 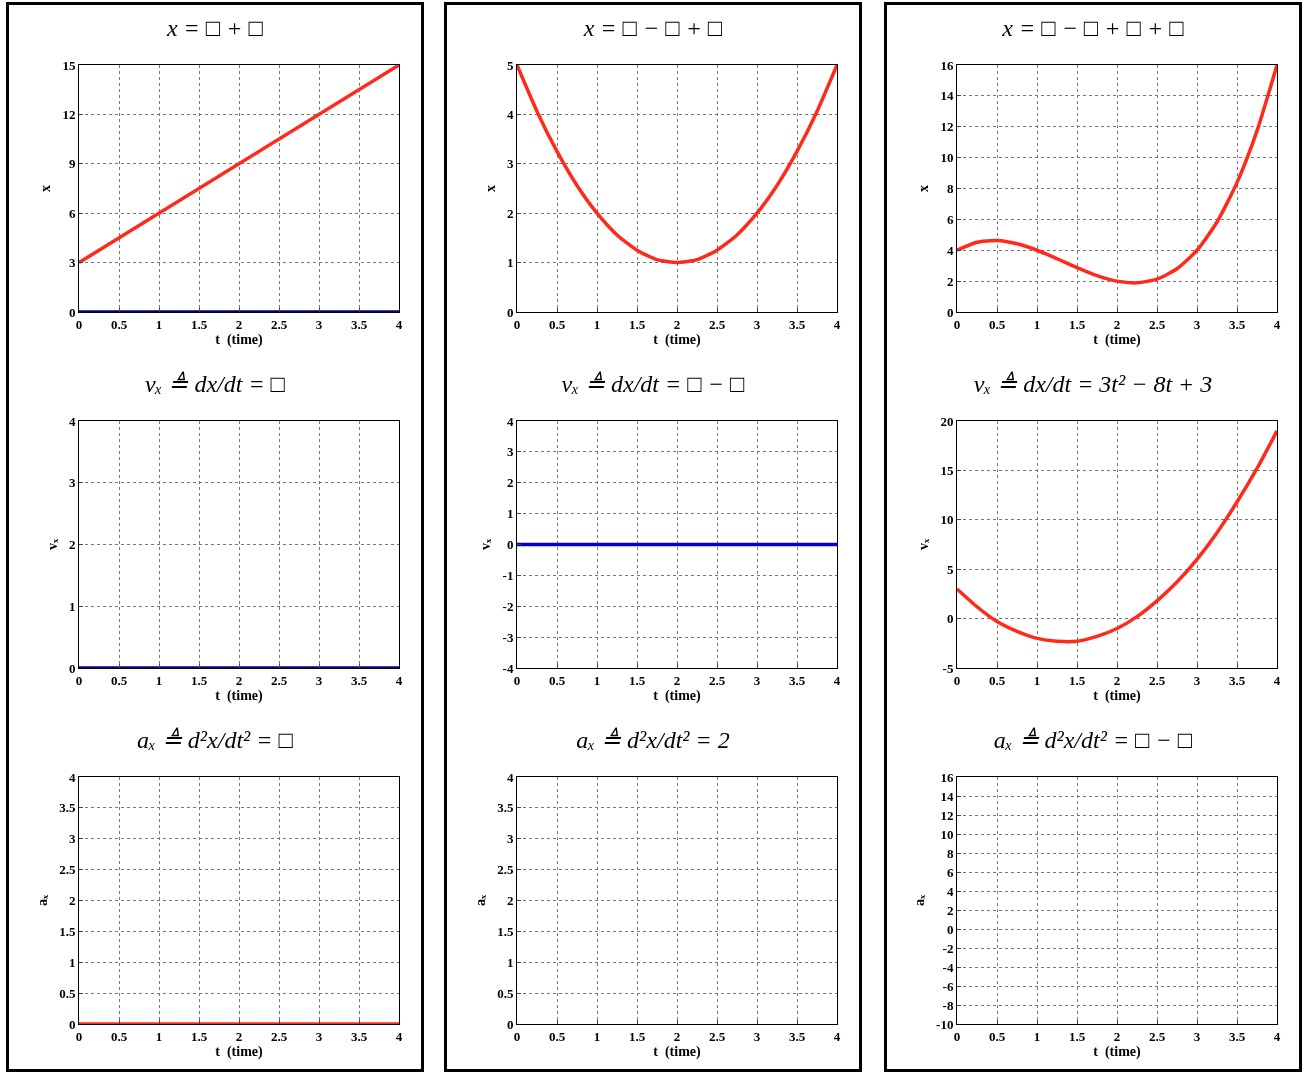 I want to click on y-tick-label: 15, so click(x=69, y=65).